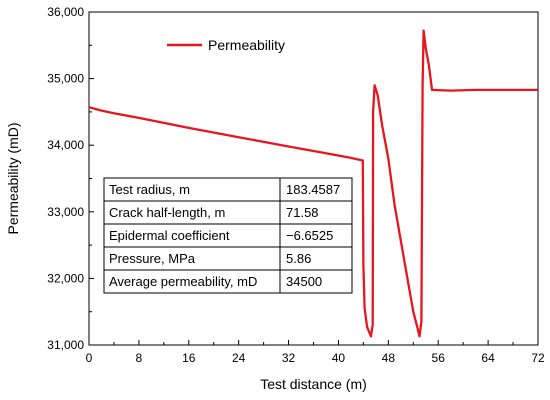 This screenshot has width=550, height=400. What do you see at coordinates (65, 79) in the screenshot?
I see `y-tick-label: 35,000` at bounding box center [65, 79].